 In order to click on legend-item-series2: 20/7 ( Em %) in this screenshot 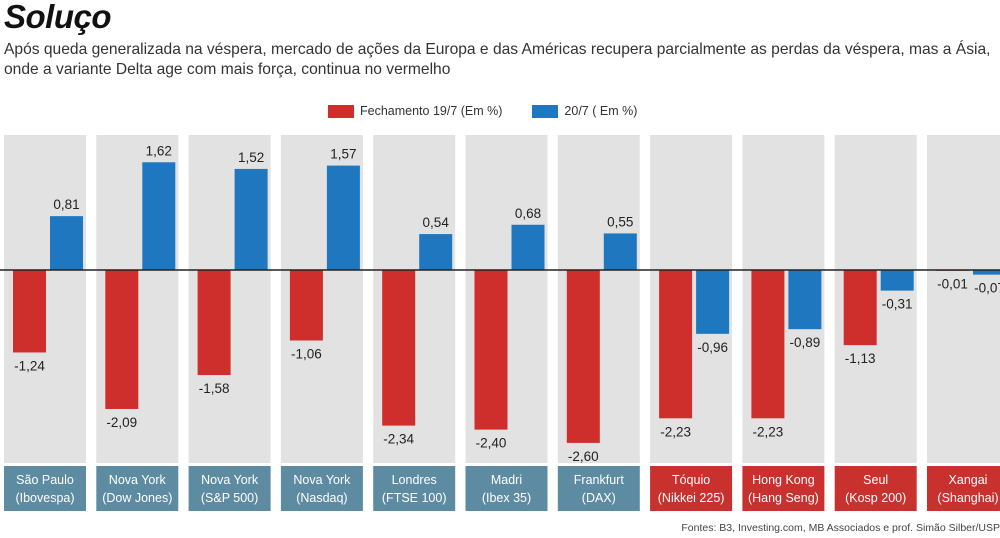, I will do `click(584, 111)`.